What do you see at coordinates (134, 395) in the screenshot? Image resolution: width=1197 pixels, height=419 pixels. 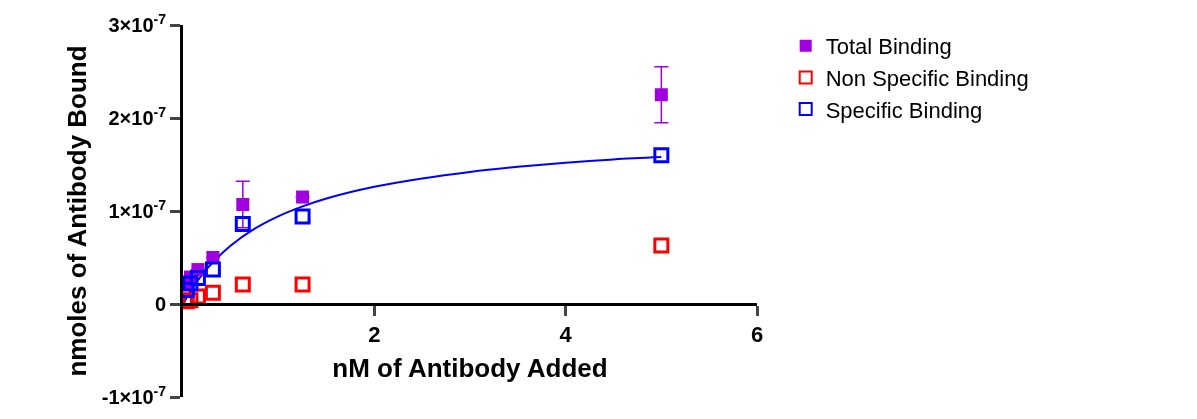 I see `y-tick-label: -1×10$^{-7}$` at bounding box center [134, 395].